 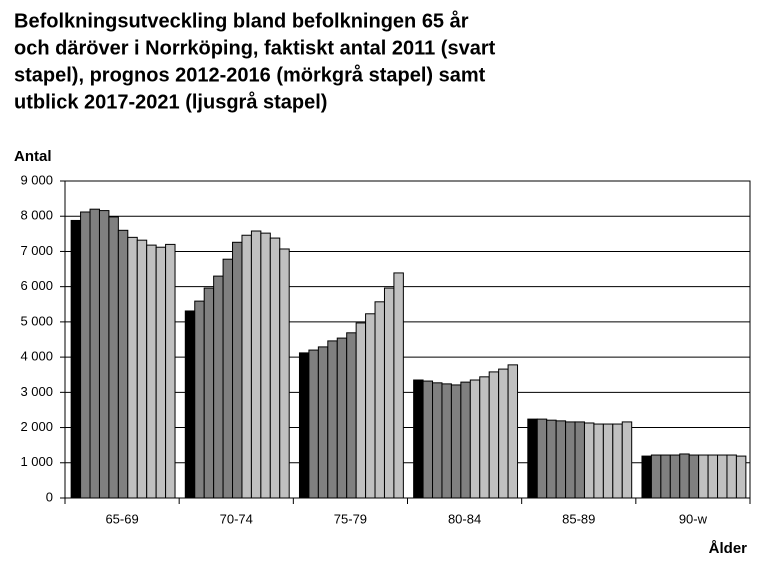 I want to click on y-tick-label: 9 000, so click(x=36, y=179).